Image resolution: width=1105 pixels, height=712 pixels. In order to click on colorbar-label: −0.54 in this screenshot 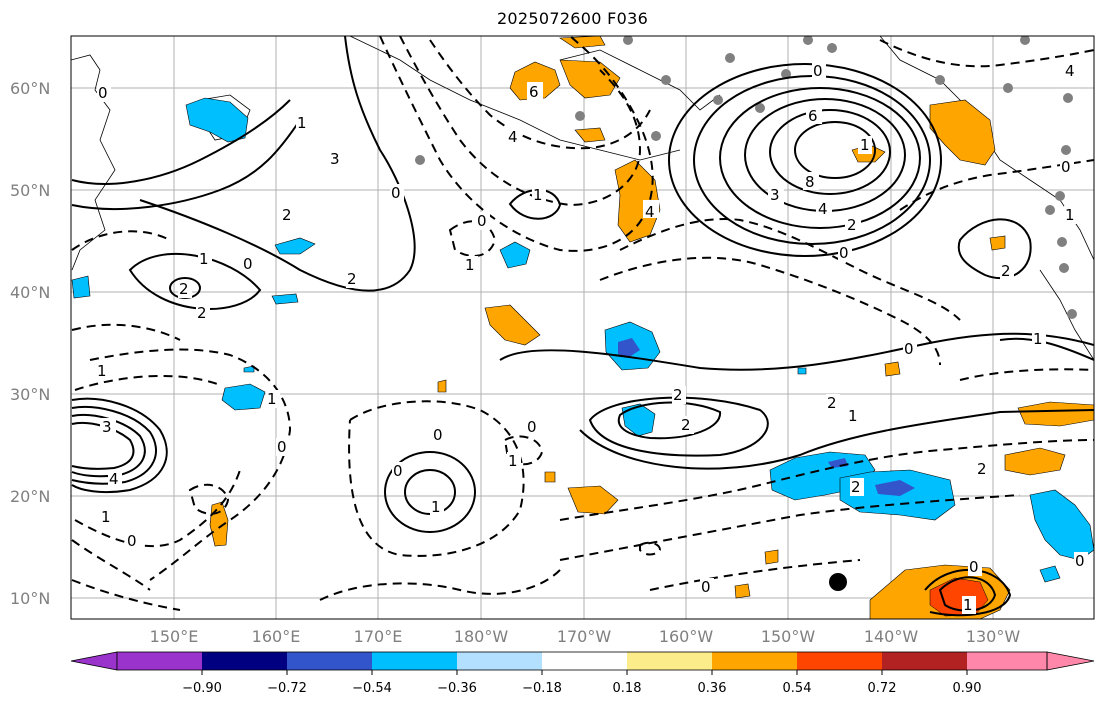, I will do `click(372, 688)`.